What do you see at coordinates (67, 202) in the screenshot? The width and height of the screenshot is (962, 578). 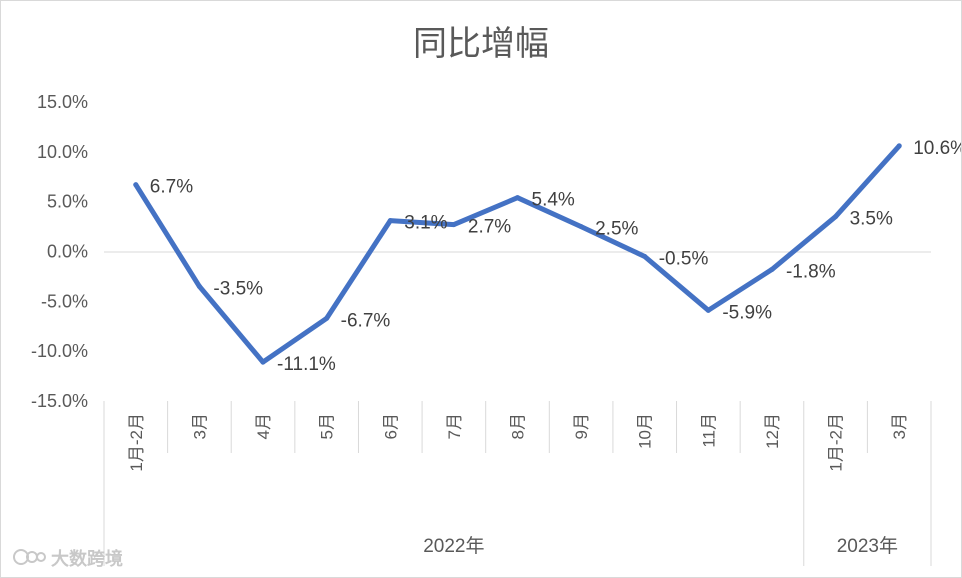 I see `y-tick-label: 5.0%` at bounding box center [67, 202].